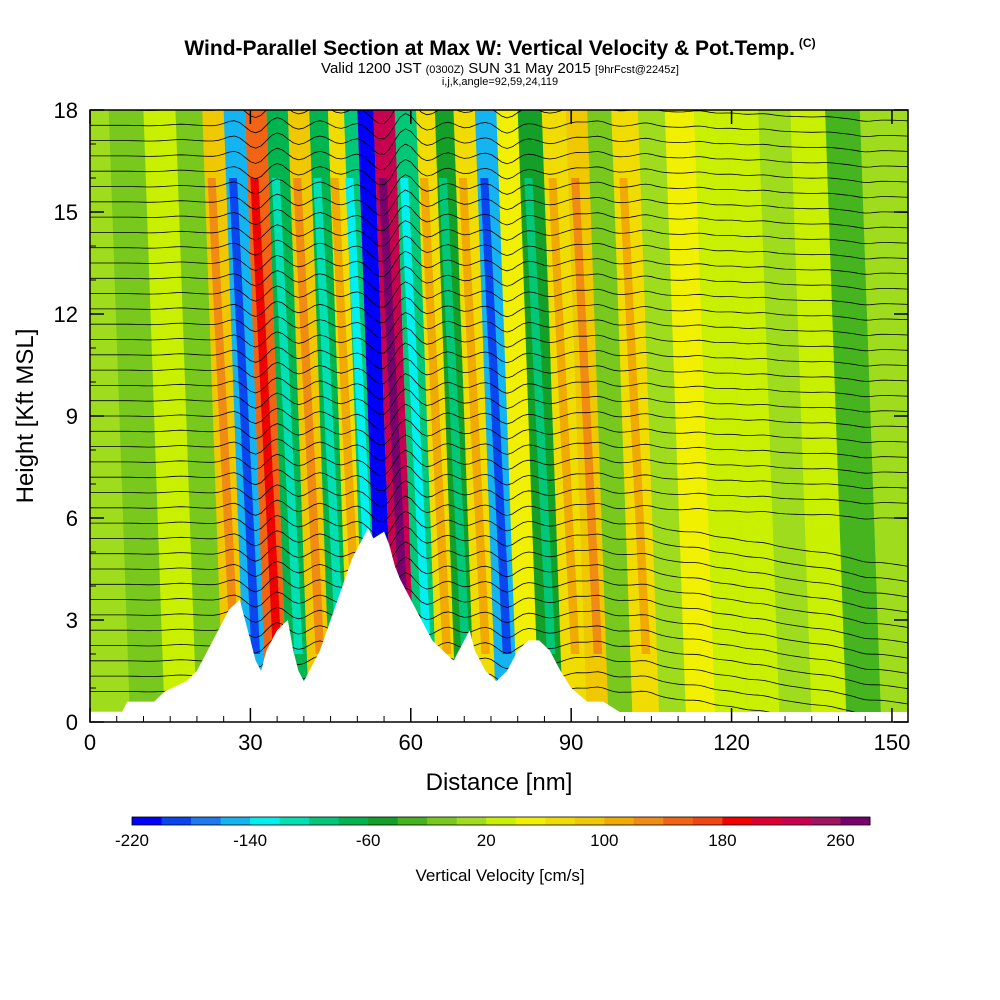  Describe the element at coordinates (501, 821) in the screenshot. I see `colorbar-frame` at that location.